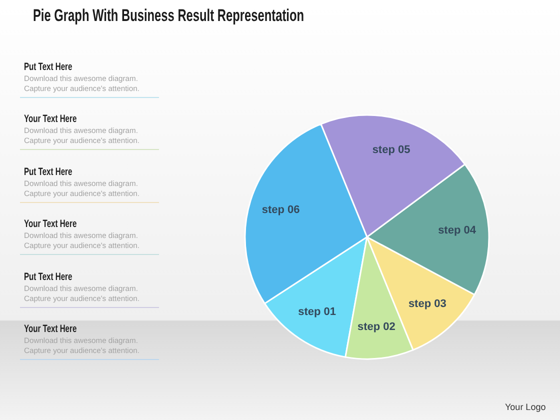  I want to click on slice-label: step 06, so click(281, 210).